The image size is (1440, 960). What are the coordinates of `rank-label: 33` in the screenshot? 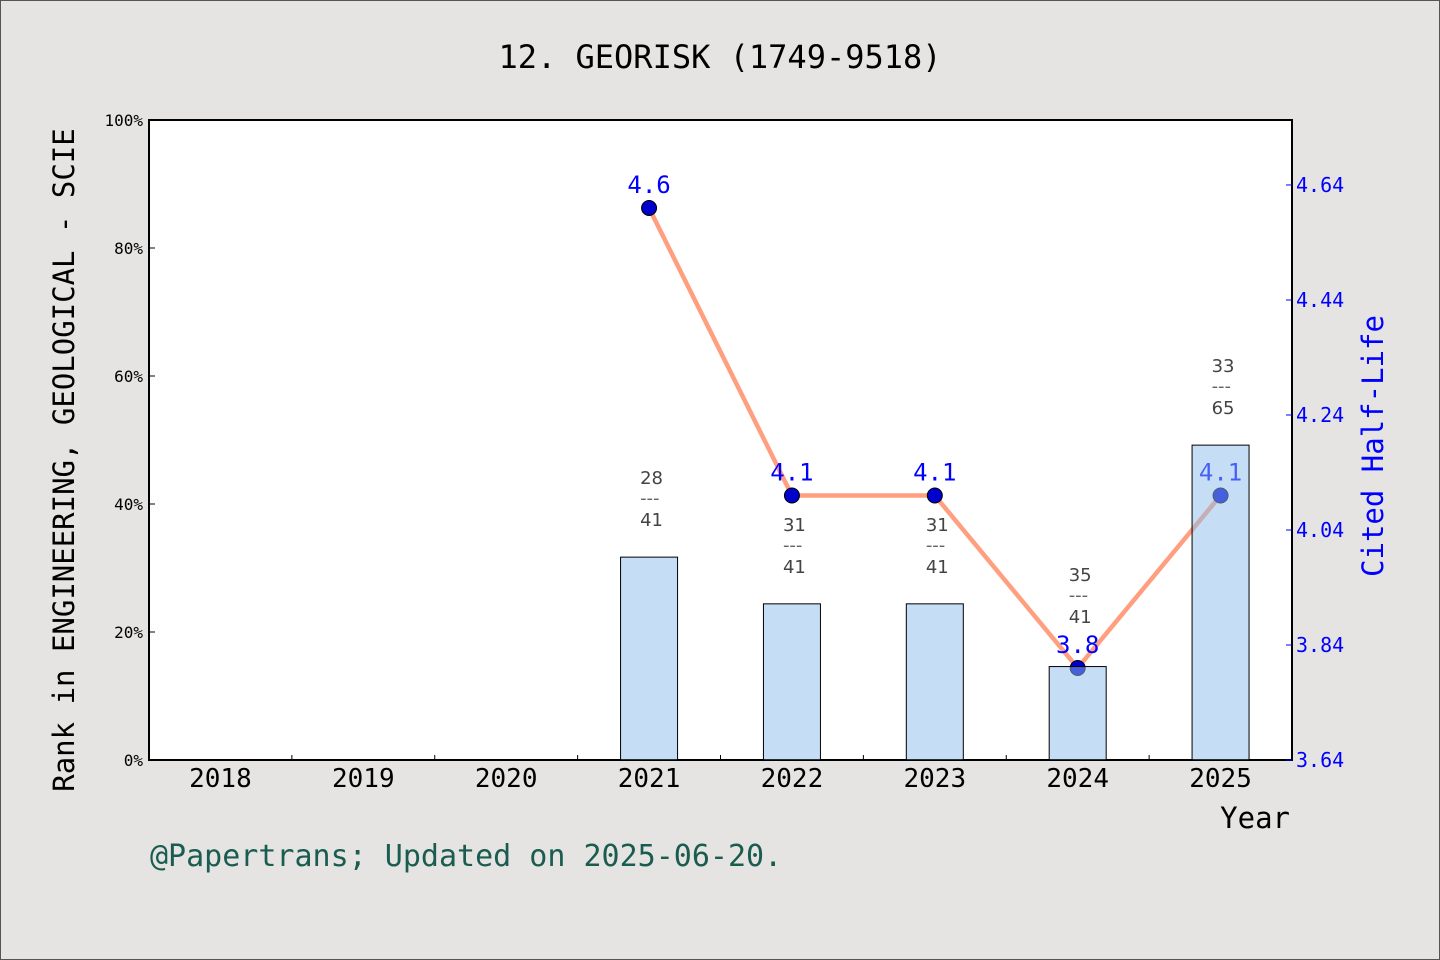 It's located at (1223, 366).